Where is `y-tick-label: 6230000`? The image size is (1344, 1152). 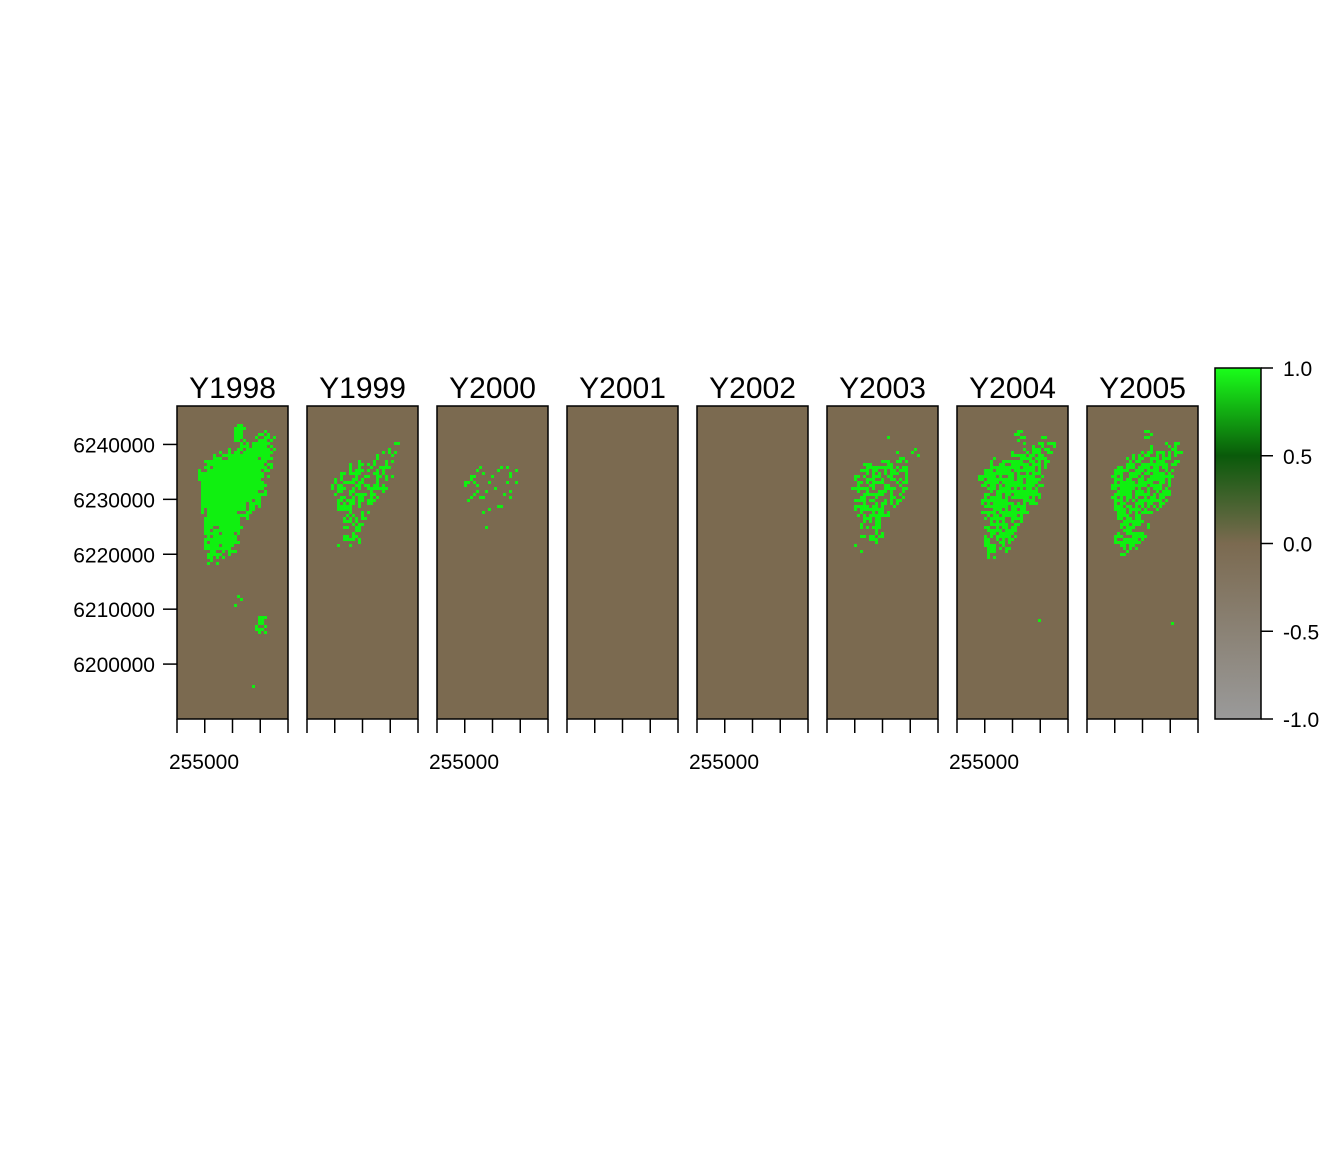
y-tick-label: 6230000 is located at coordinates (114, 500).